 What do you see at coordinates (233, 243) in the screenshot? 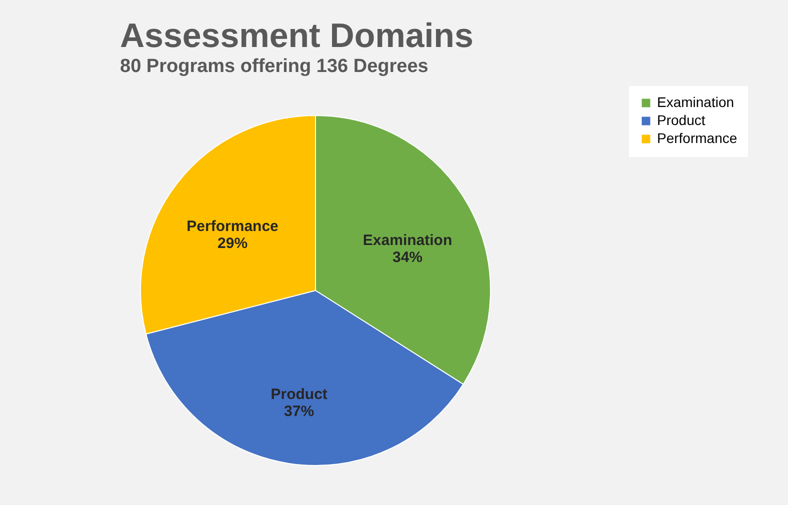
I see `data-label: 29%` at bounding box center [233, 243].